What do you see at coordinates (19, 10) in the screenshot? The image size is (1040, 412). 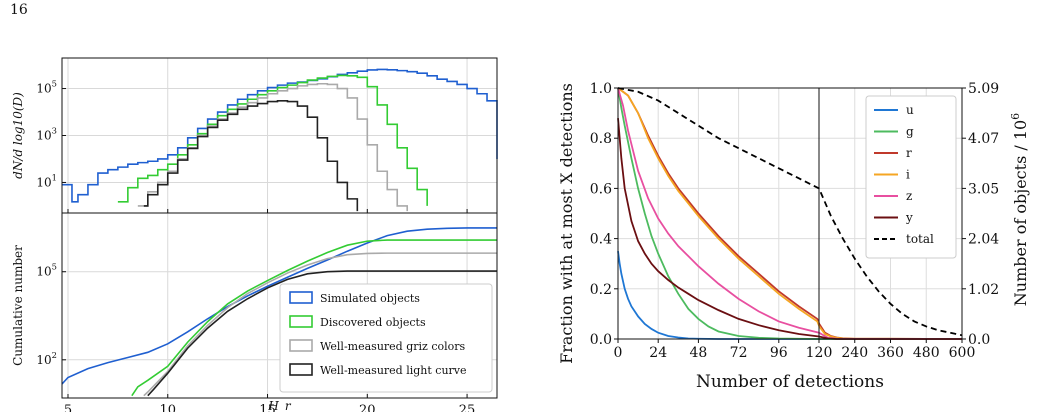 I see `page-number: 16` at bounding box center [19, 10].